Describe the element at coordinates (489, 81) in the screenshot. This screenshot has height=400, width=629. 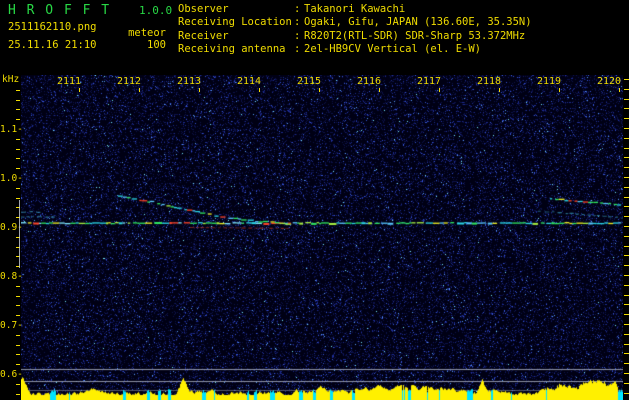
I see `time-tick-label: 2118` at that location.